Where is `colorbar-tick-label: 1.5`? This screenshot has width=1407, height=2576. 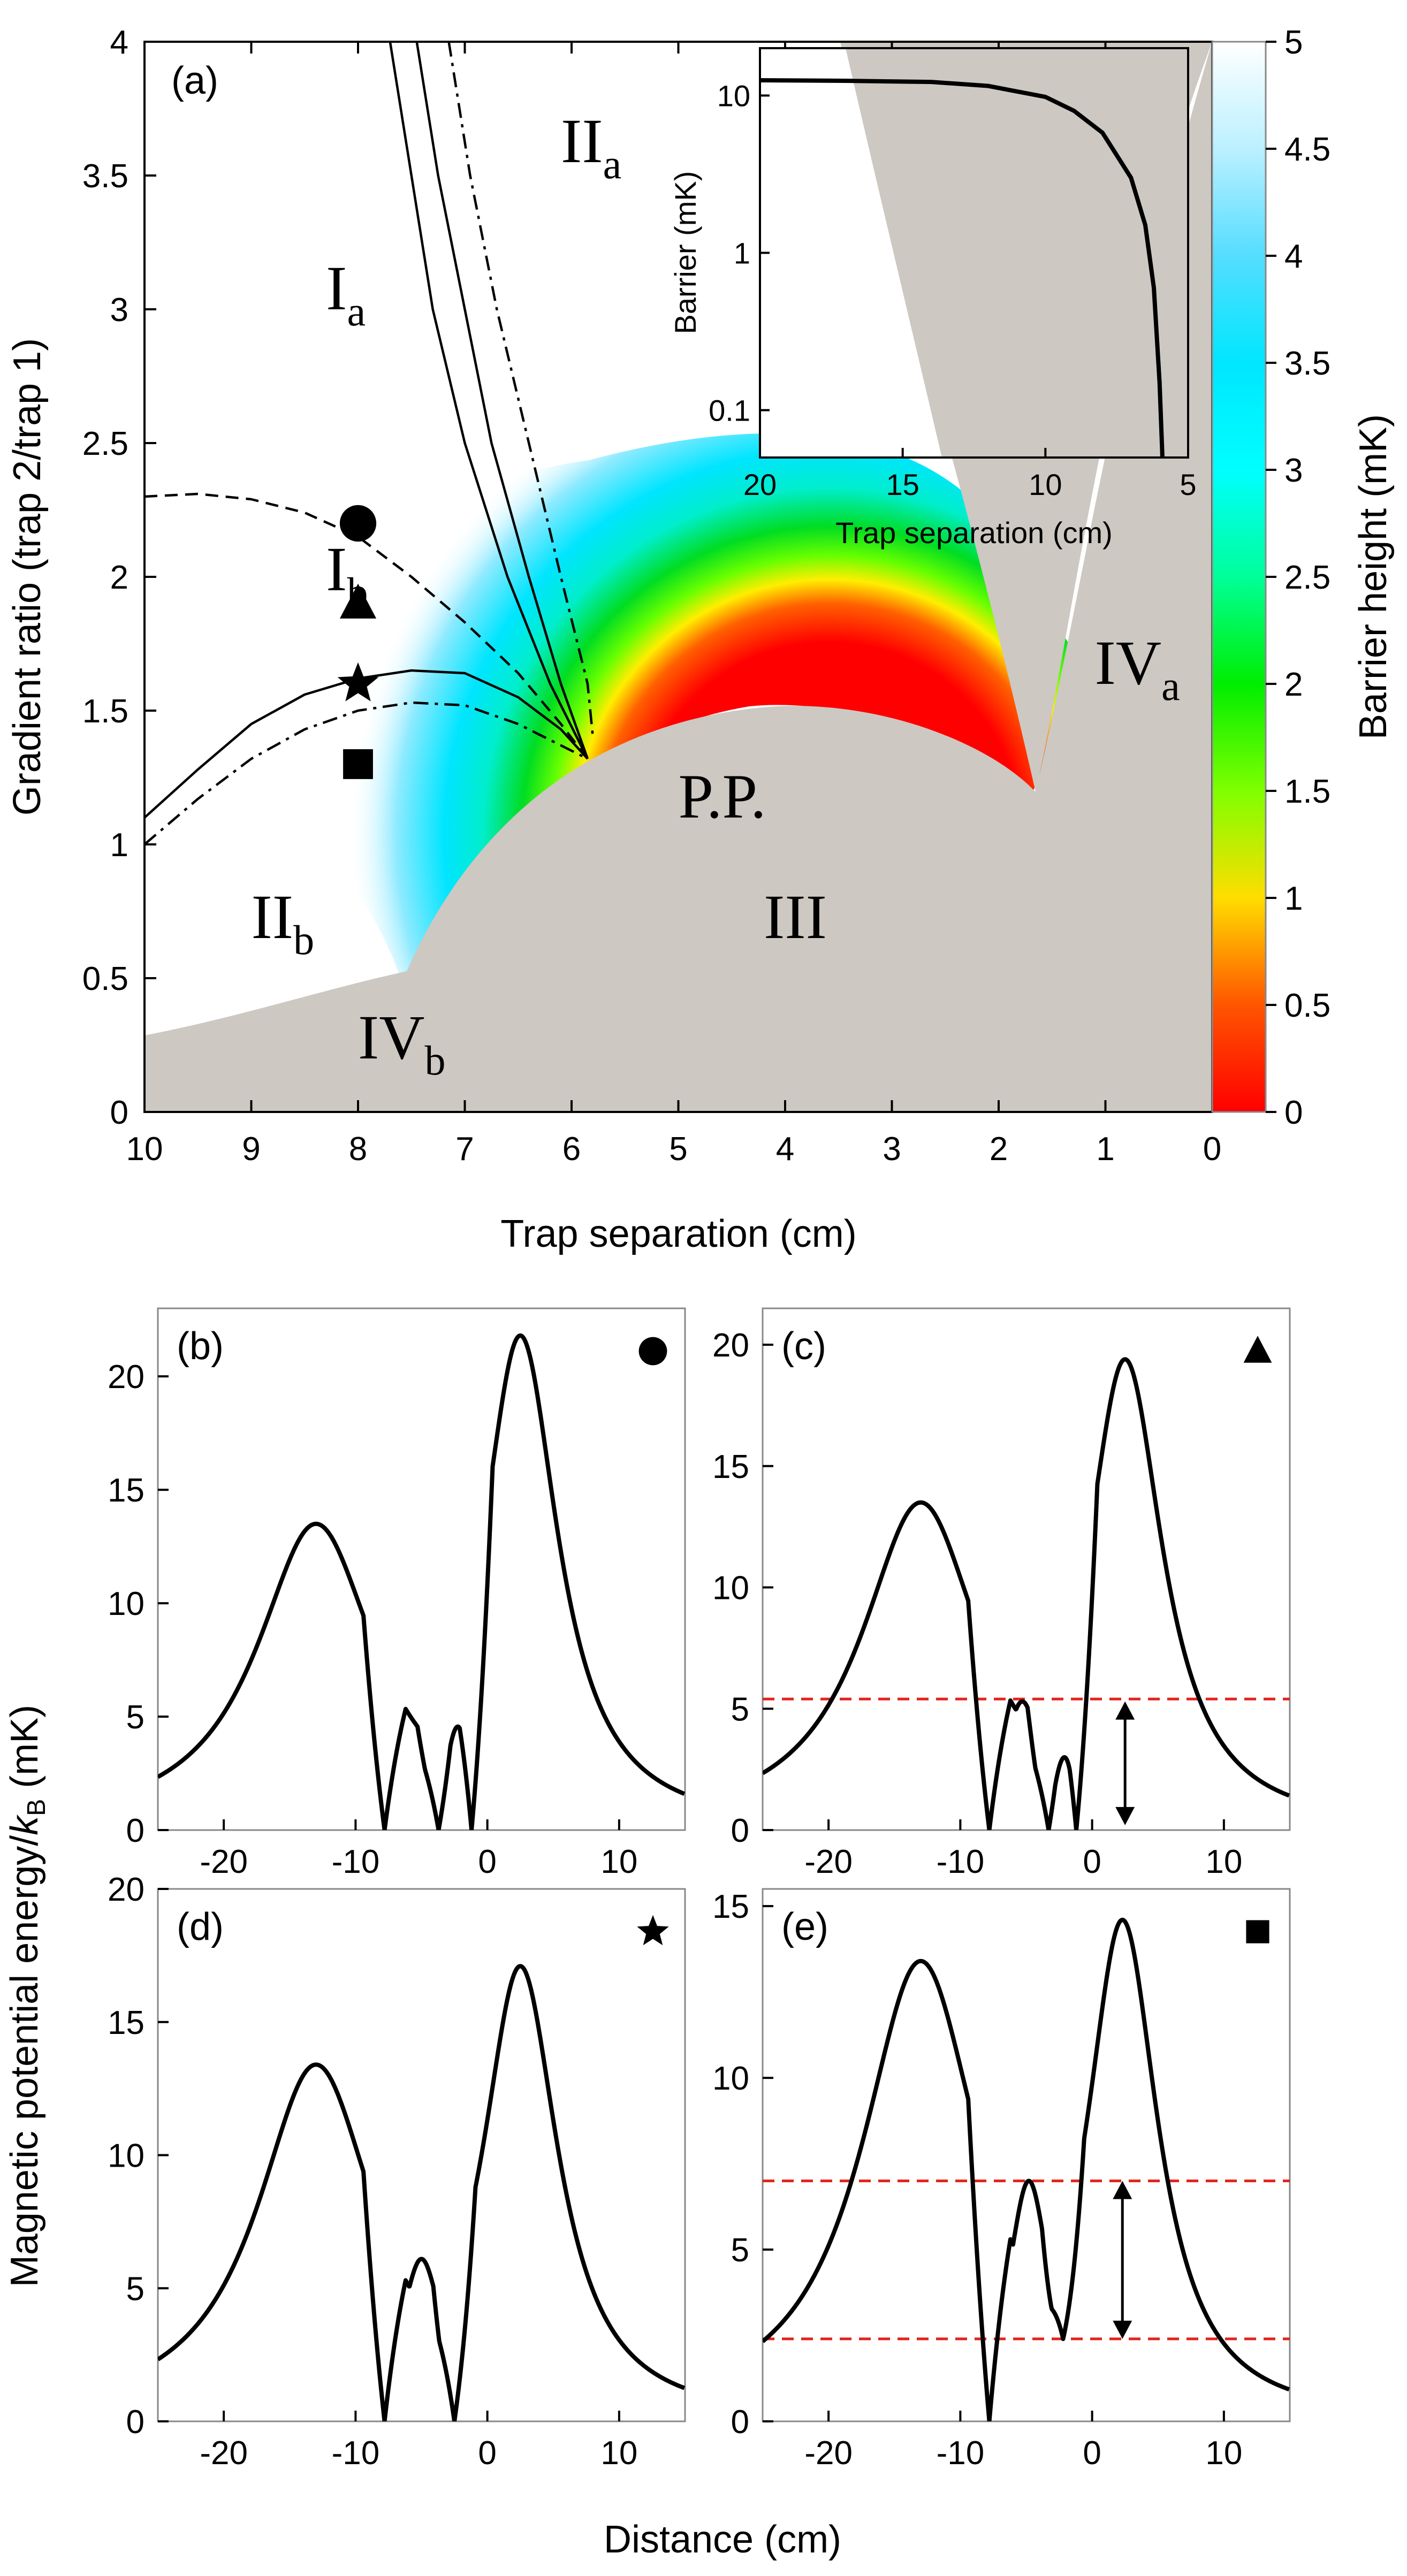 colorbar-tick-label: 1.5 is located at coordinates (1307, 791).